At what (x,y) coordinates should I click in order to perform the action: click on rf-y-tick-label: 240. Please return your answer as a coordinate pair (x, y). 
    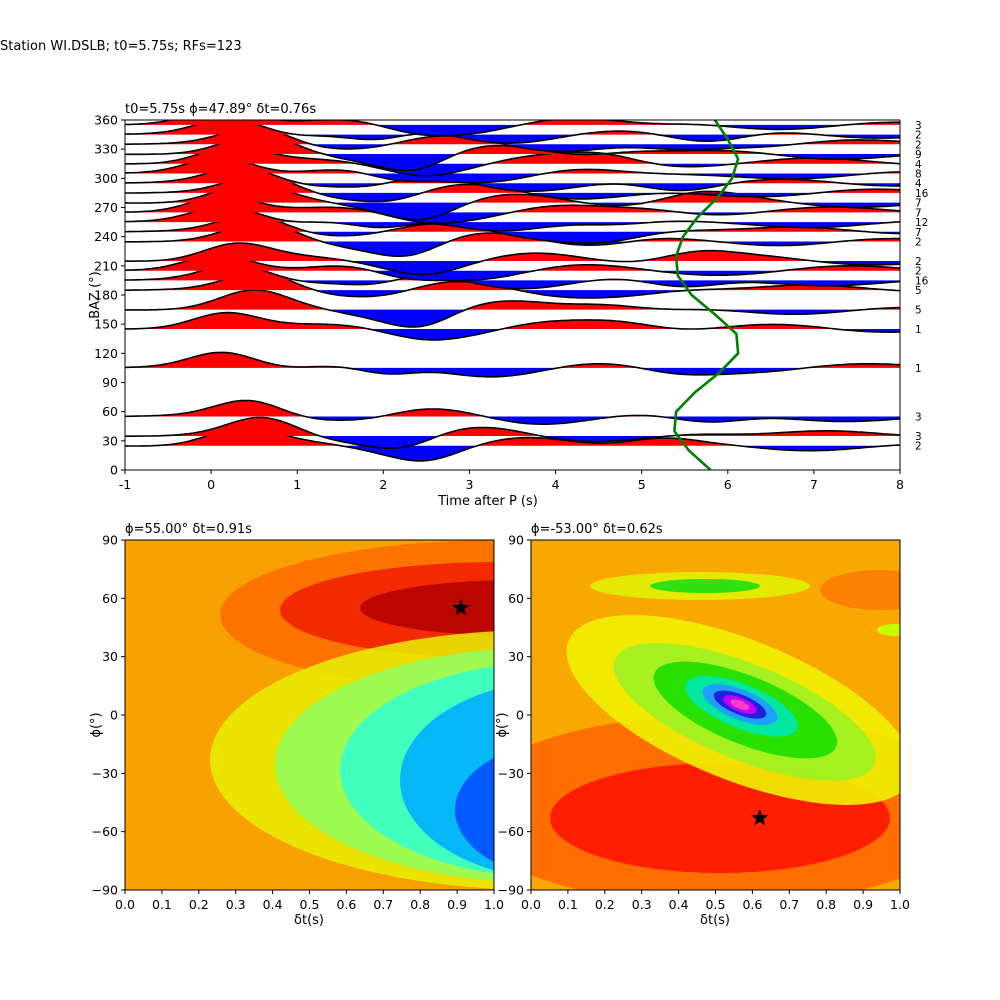
    Looking at the image, I should click on (106, 236).